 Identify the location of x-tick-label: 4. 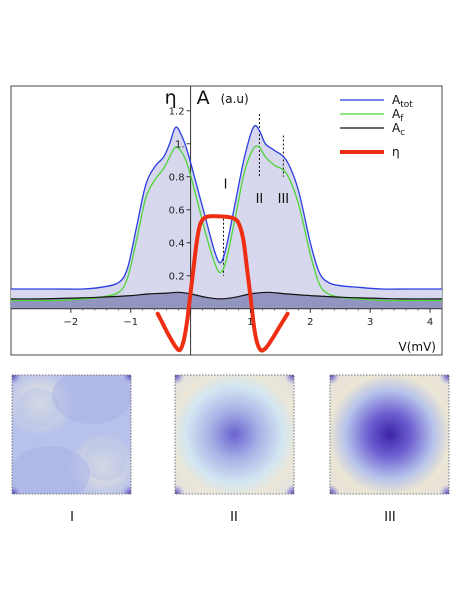
(430, 322).